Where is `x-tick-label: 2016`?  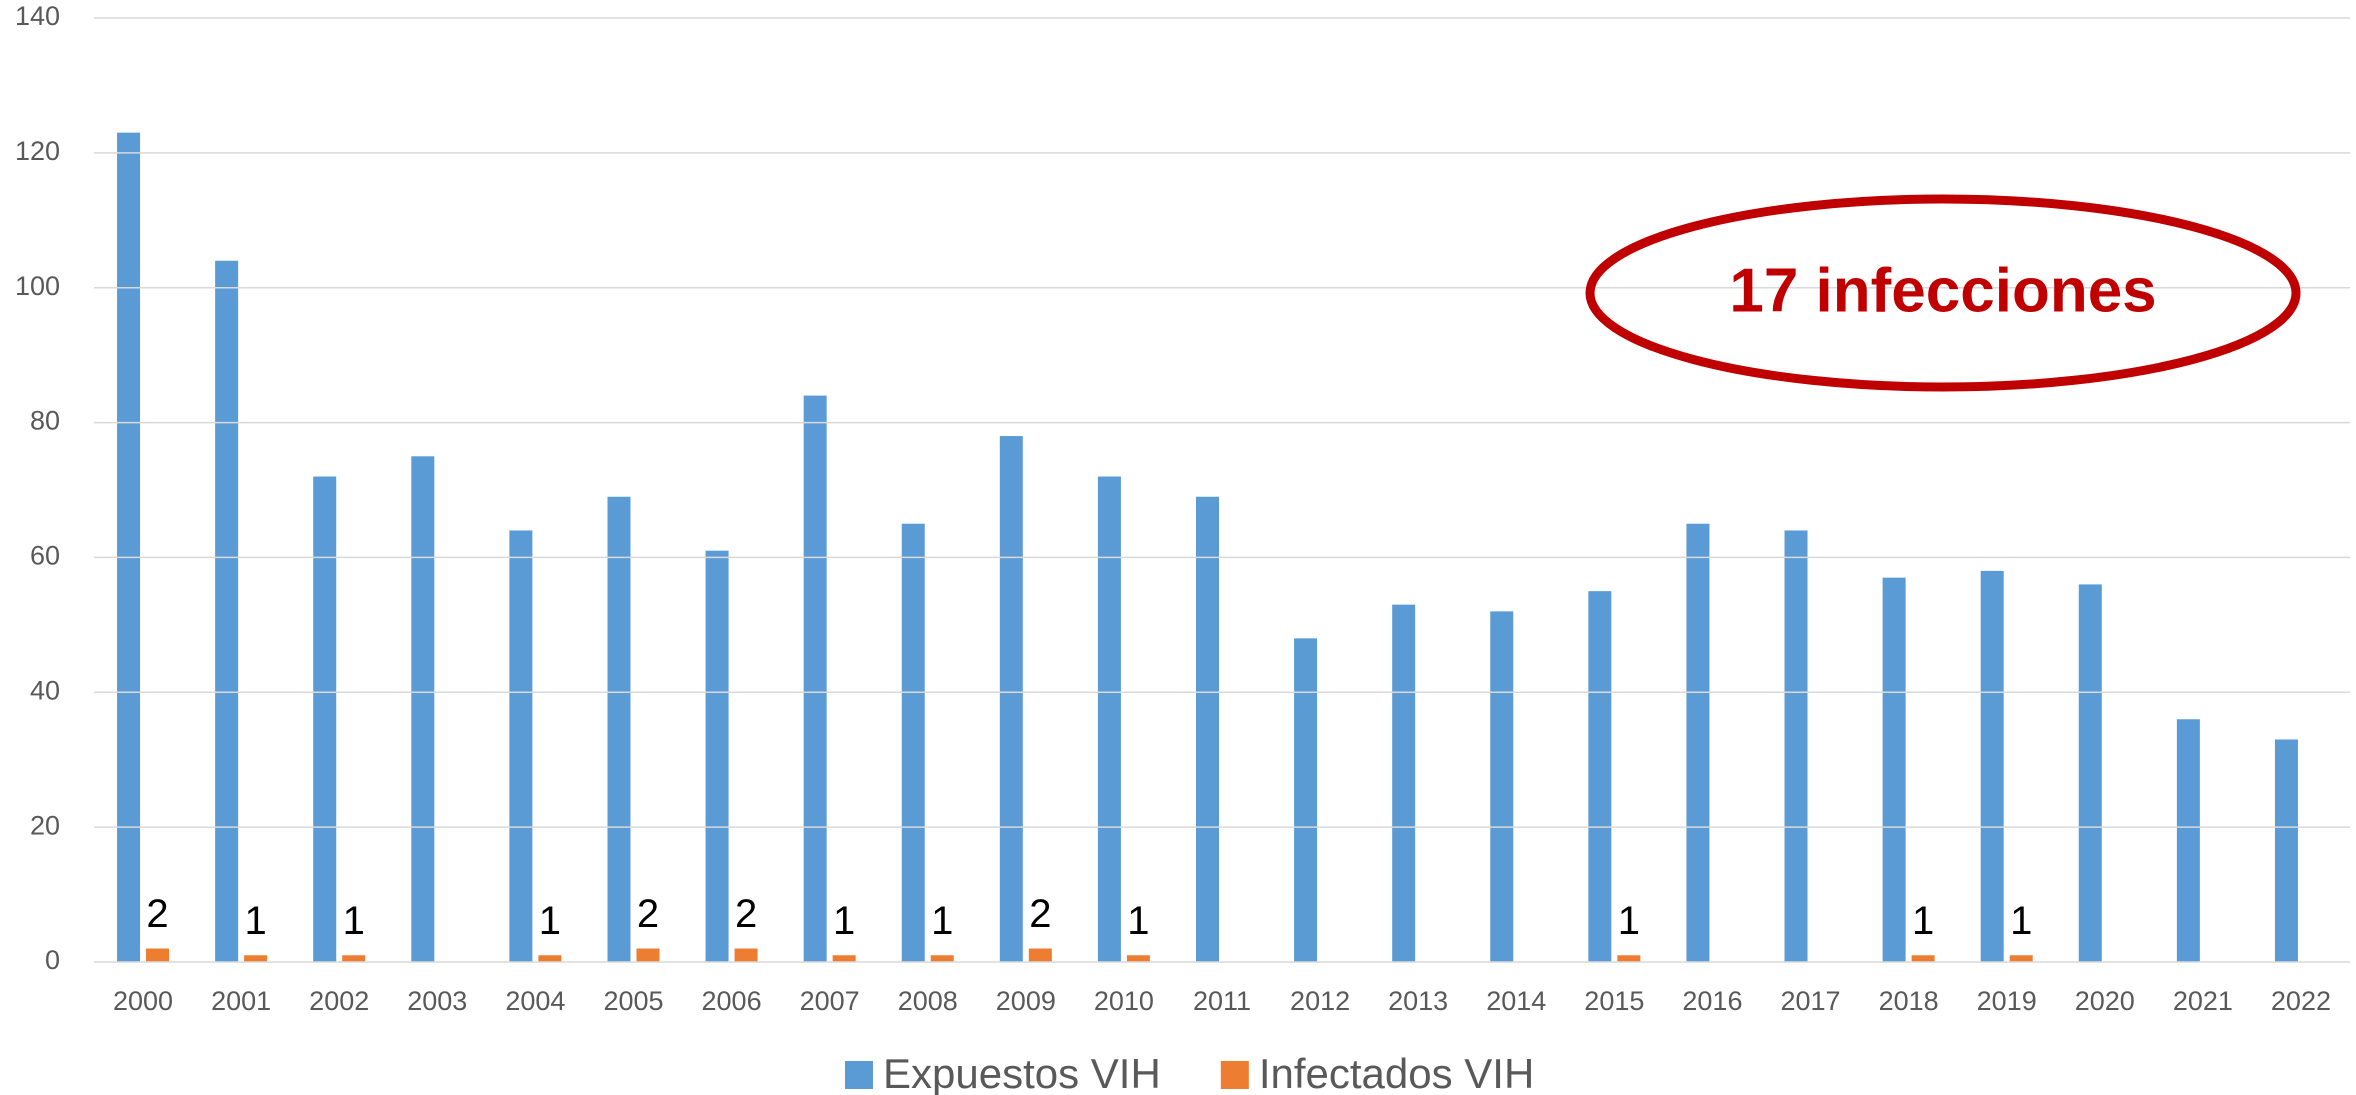 x-tick-label: 2016 is located at coordinates (1712, 1001).